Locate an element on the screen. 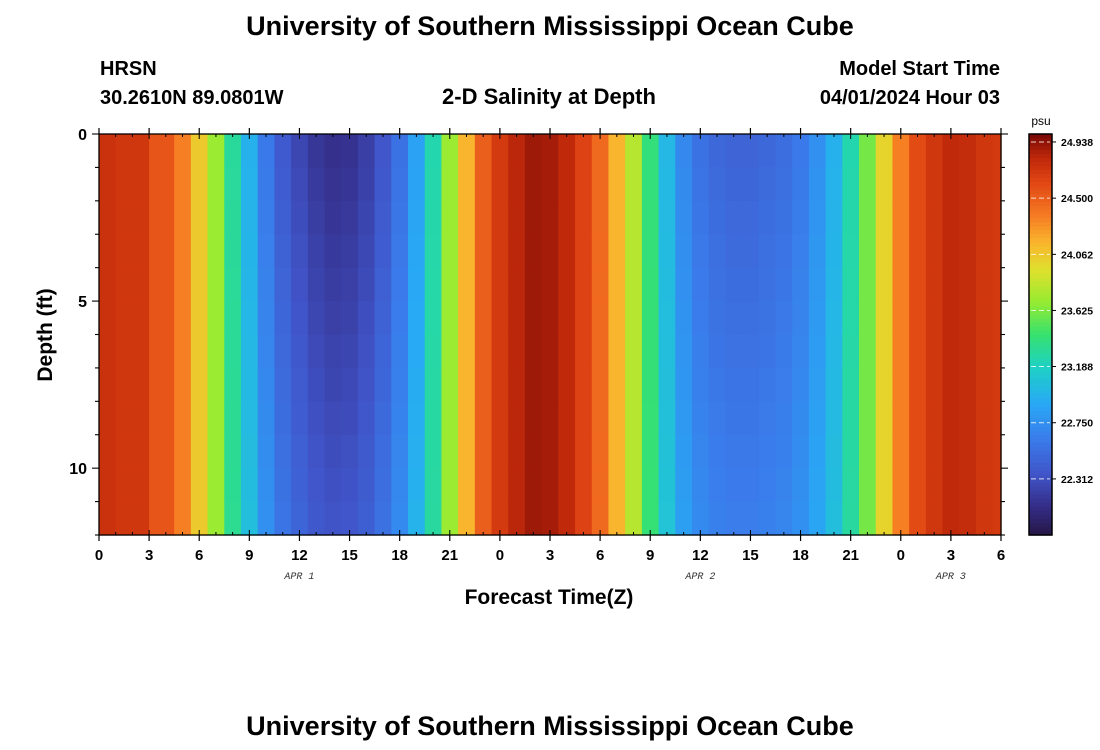  x-tick-label: 18 is located at coordinates (800, 555).